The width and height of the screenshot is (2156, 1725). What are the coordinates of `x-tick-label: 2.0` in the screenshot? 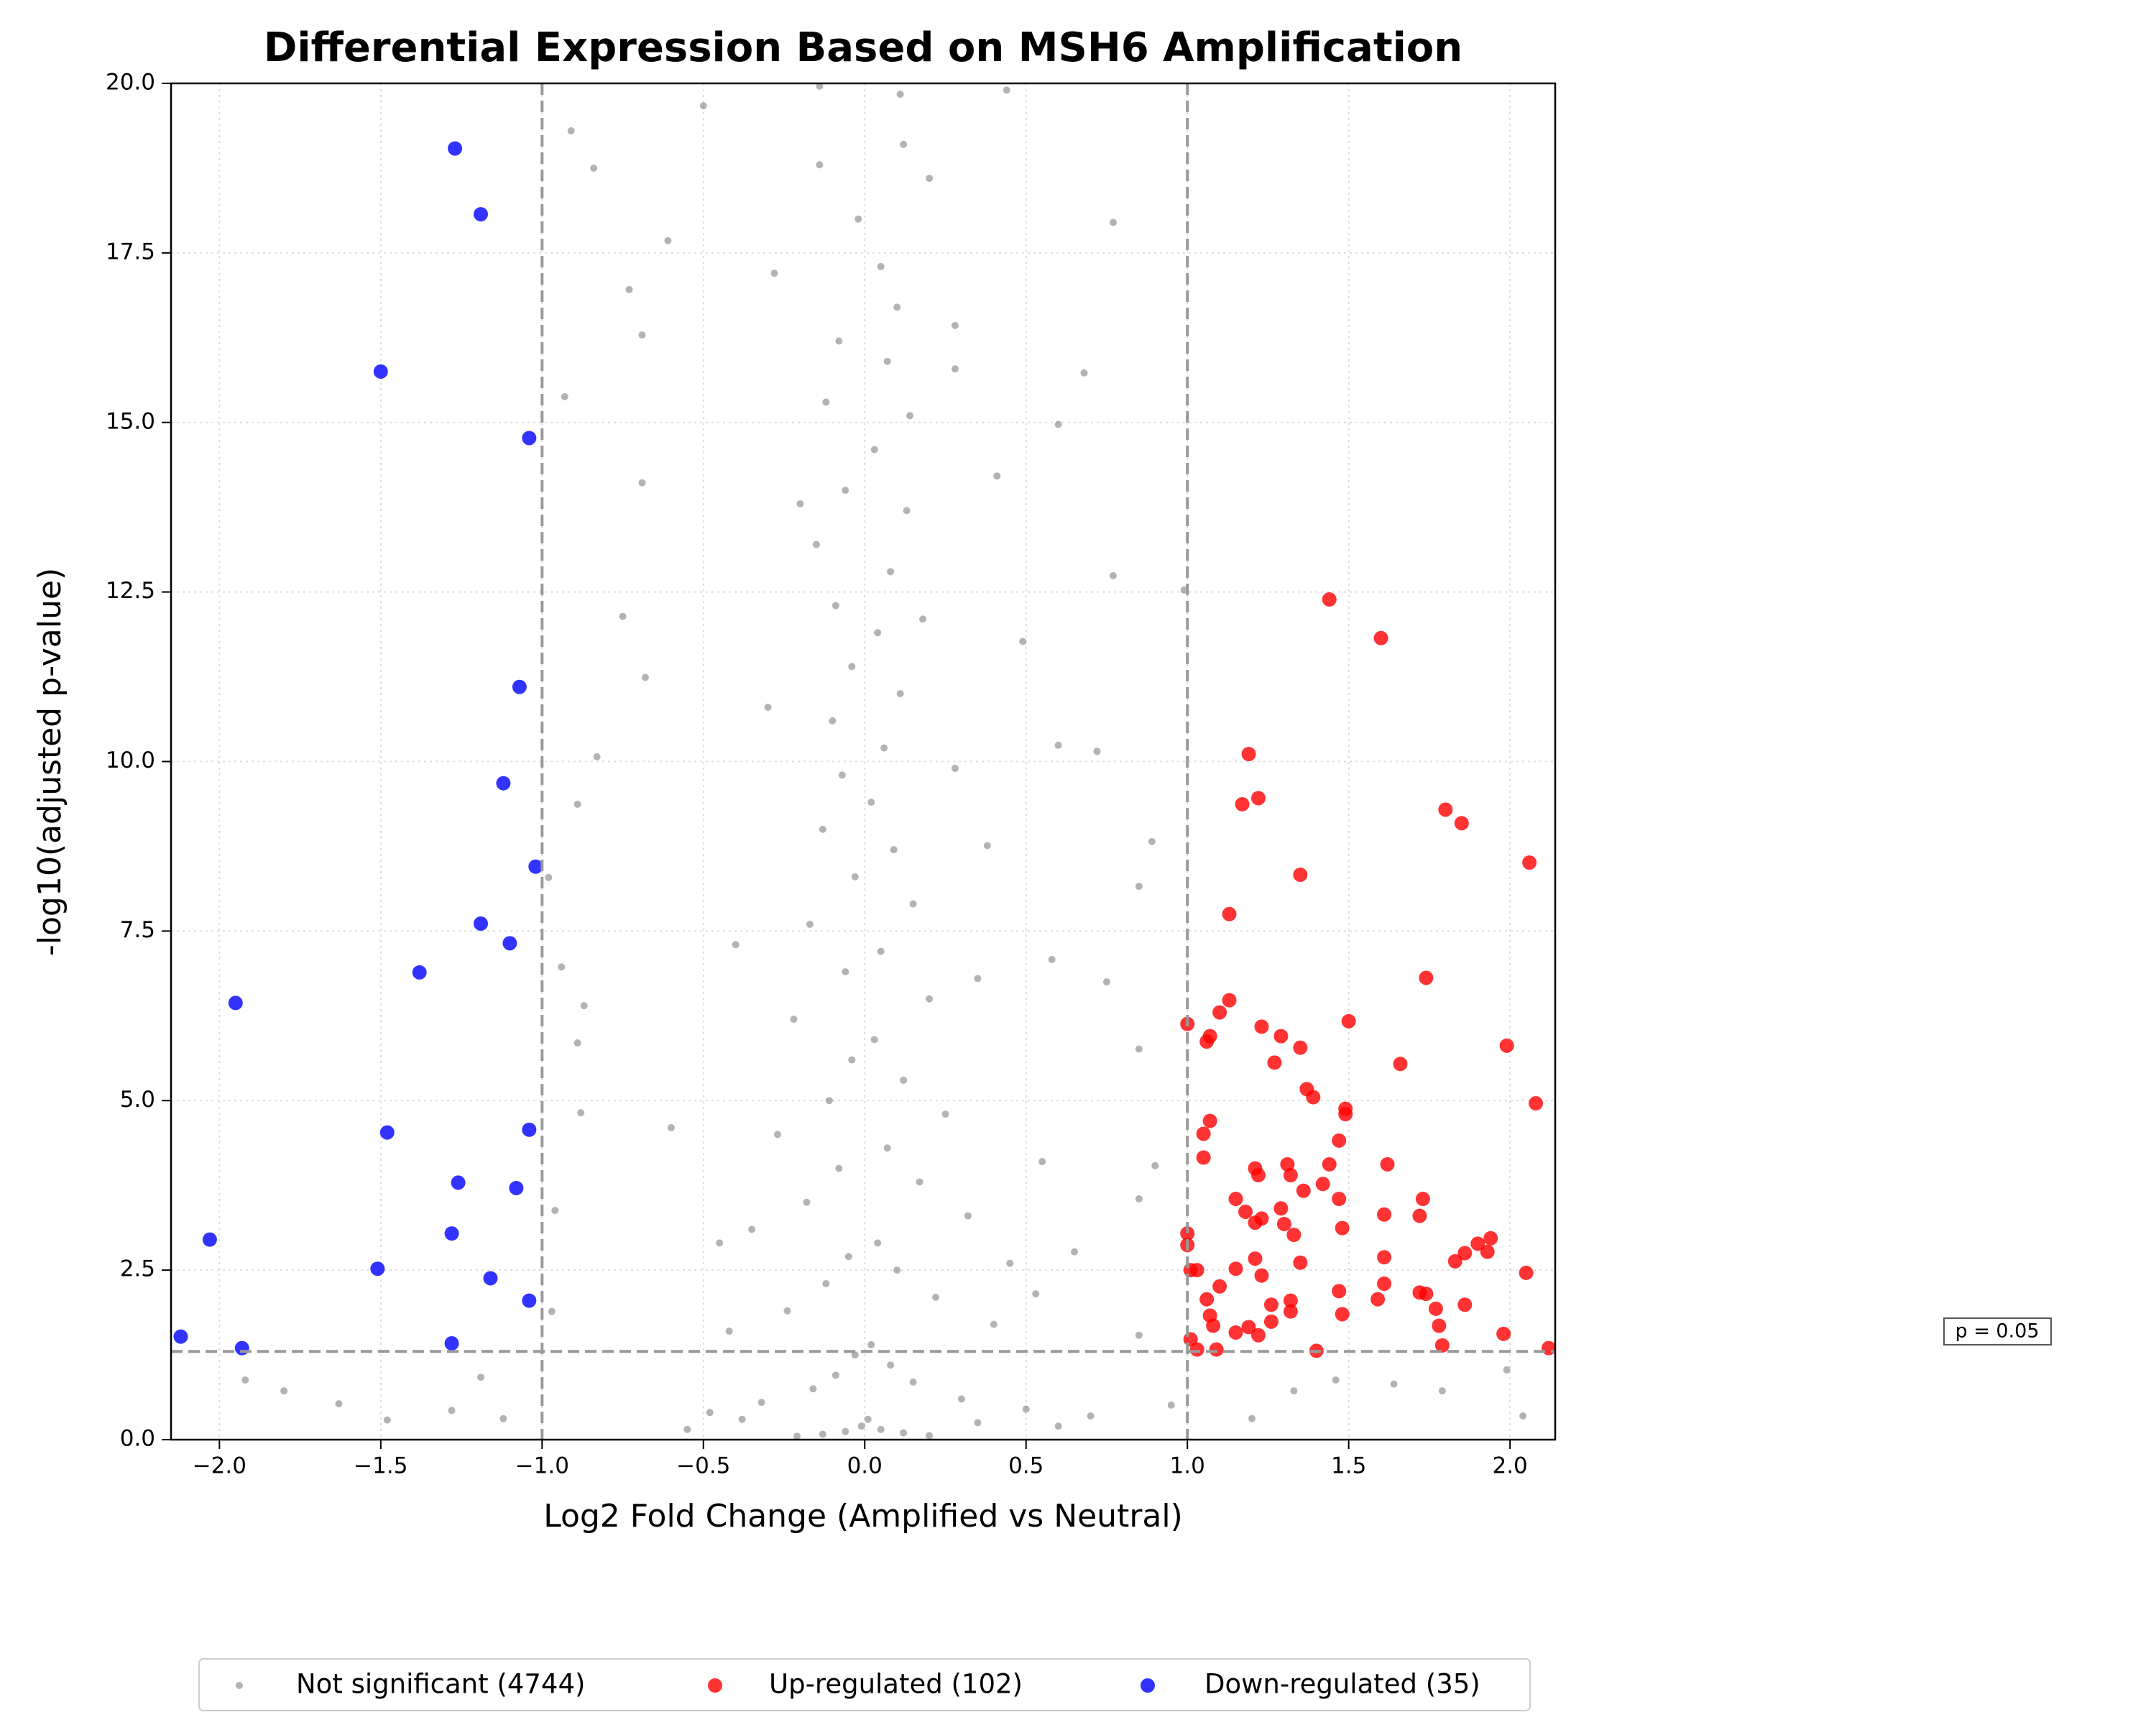 It's located at (1510, 1466).